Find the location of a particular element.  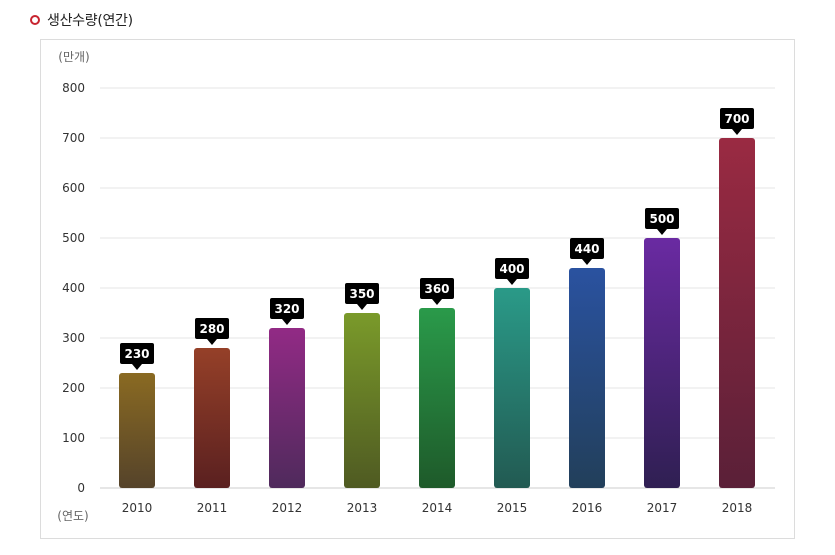

y-tick-label: 600 is located at coordinates (73, 188).